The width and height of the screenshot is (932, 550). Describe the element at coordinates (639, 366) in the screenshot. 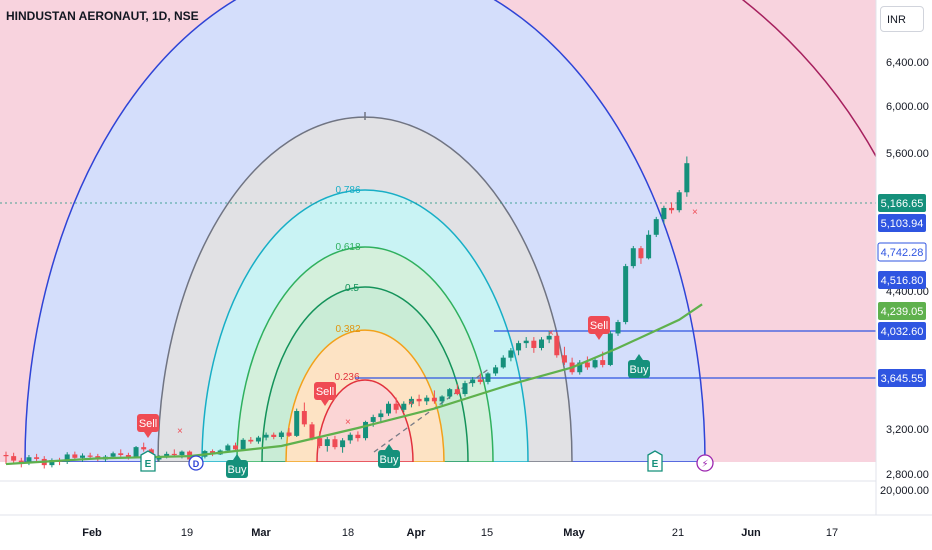

I see `signal-buy-3: Buy` at that location.